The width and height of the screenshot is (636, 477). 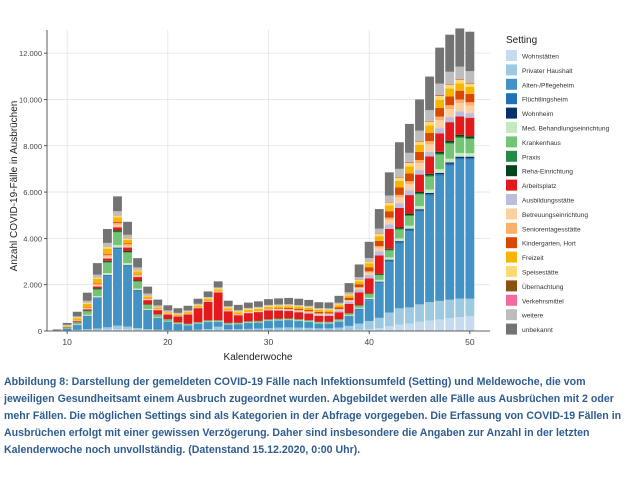 I want to click on legend-label: Kindergarten, Hort, so click(x=549, y=244).